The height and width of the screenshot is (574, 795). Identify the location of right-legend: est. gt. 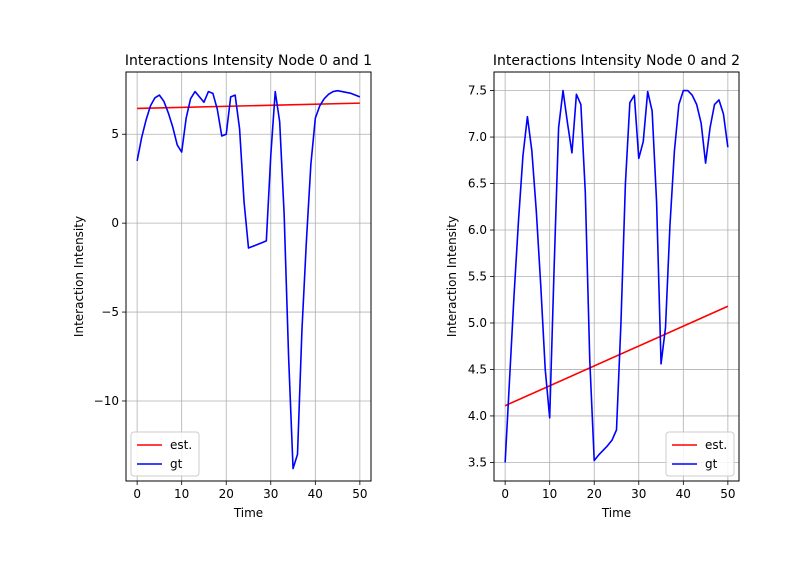
(700, 454).